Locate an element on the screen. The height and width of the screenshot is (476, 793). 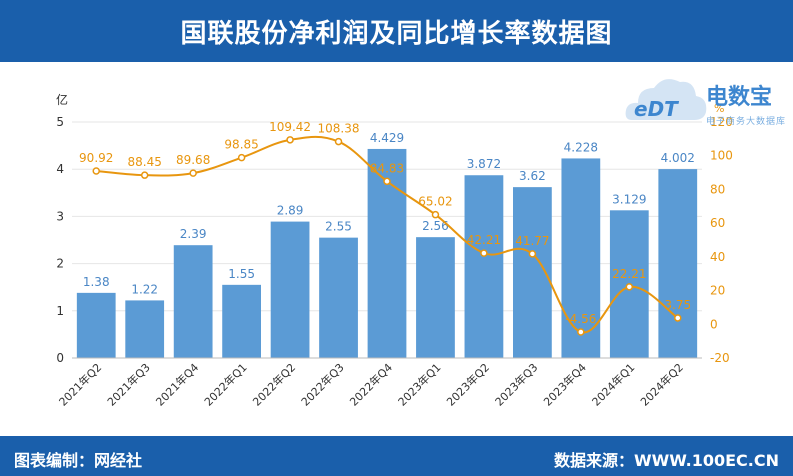
line-value-label: 90.92 is located at coordinates (96, 158).